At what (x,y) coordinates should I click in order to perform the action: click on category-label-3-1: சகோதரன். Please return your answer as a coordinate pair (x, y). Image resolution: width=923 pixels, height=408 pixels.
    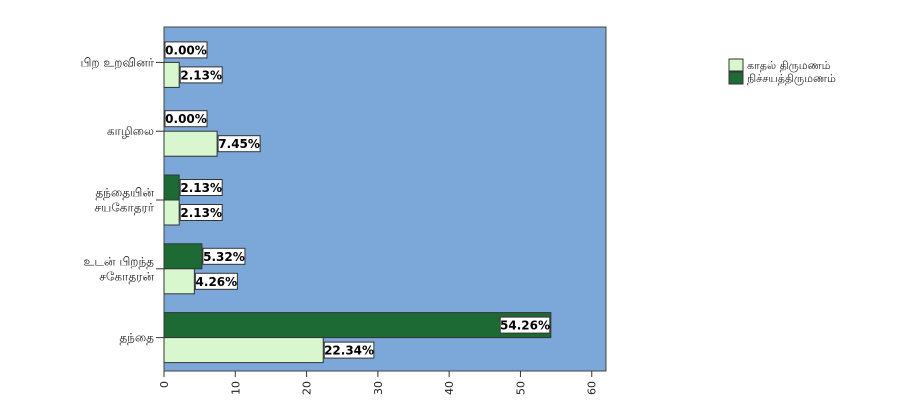
    Looking at the image, I should click on (126, 276).